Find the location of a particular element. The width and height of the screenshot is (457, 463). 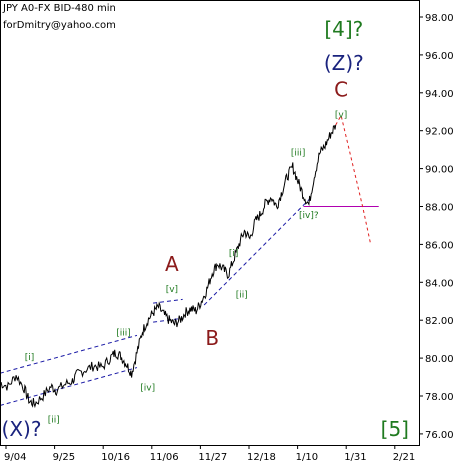

y-tick-label: 94.00 is located at coordinates (439, 94).